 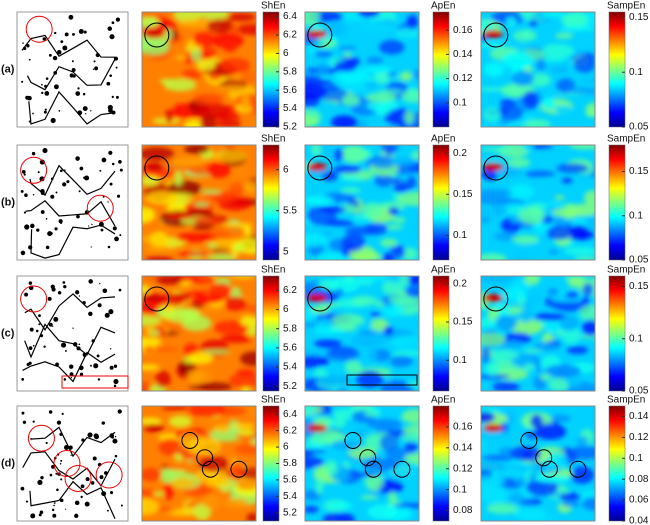 I want to click on red-circle, so click(x=109, y=475).